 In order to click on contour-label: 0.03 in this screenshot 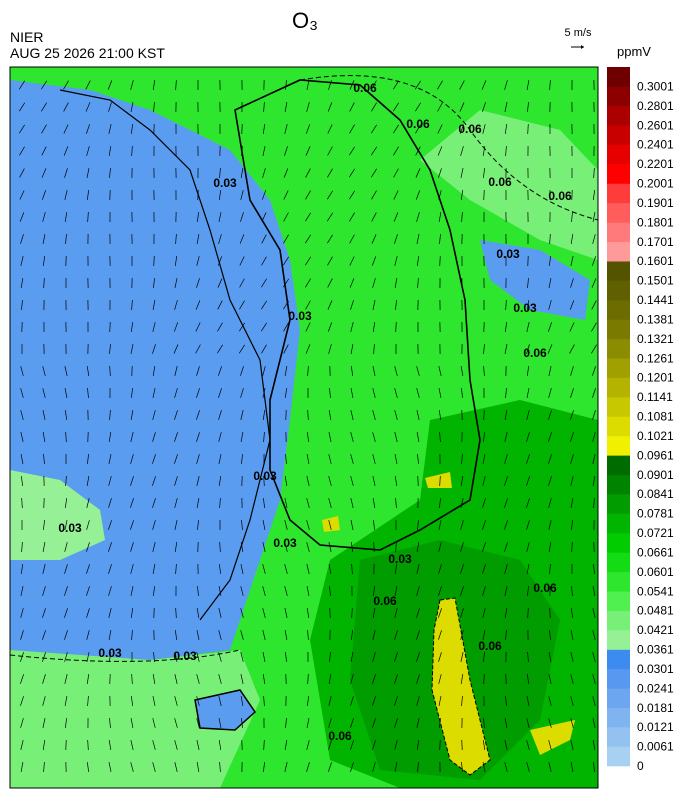, I will do `click(225, 183)`.